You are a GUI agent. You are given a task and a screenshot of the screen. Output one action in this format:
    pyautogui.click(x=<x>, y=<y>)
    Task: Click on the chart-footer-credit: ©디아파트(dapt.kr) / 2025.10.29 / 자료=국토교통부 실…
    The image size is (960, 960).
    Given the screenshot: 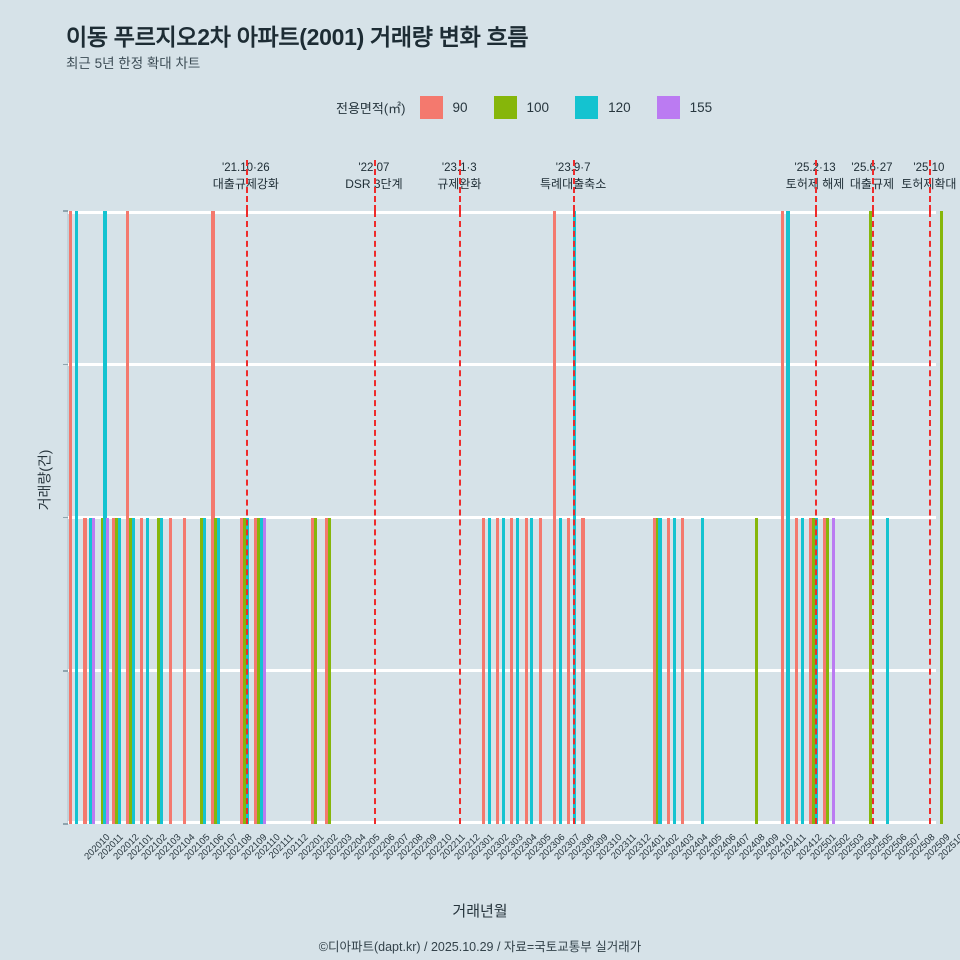 What is the action you would take?
    pyautogui.click(x=480, y=947)
    